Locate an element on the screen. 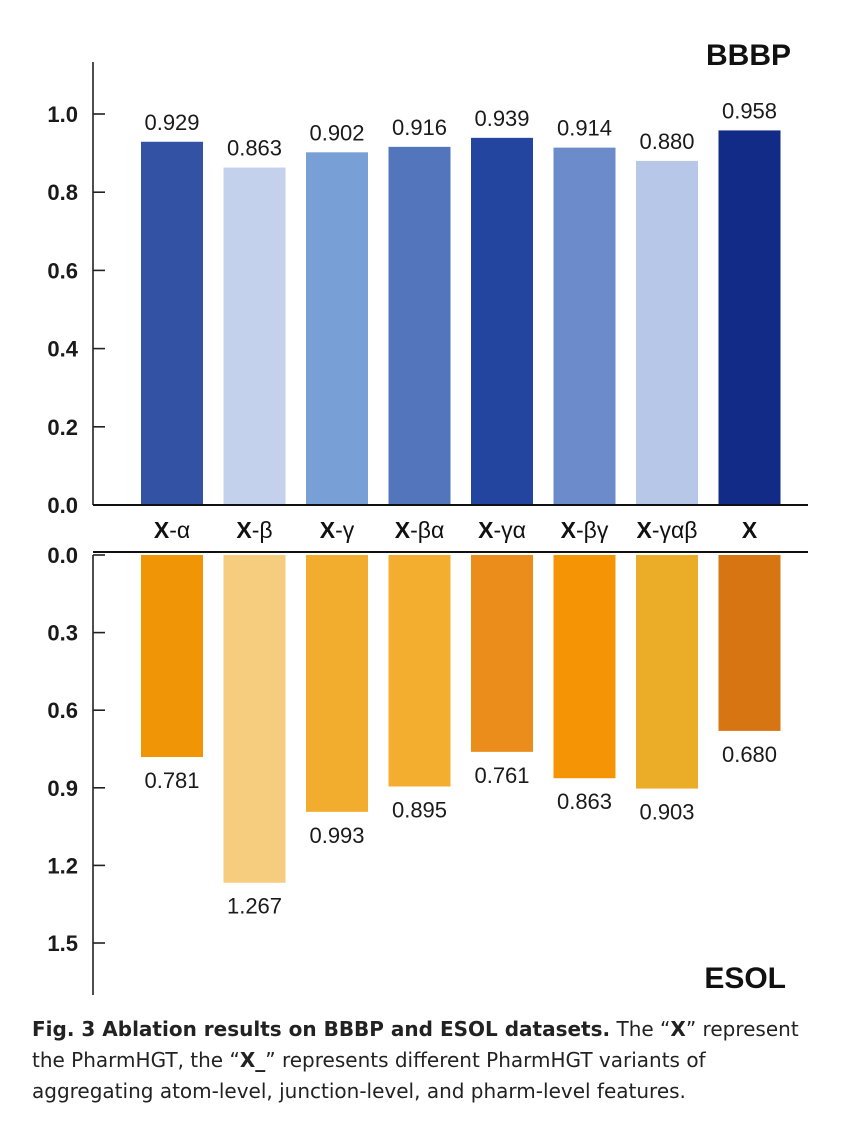 The height and width of the screenshot is (1141, 845). esol-data-label: 0.903 is located at coordinates (666, 812).